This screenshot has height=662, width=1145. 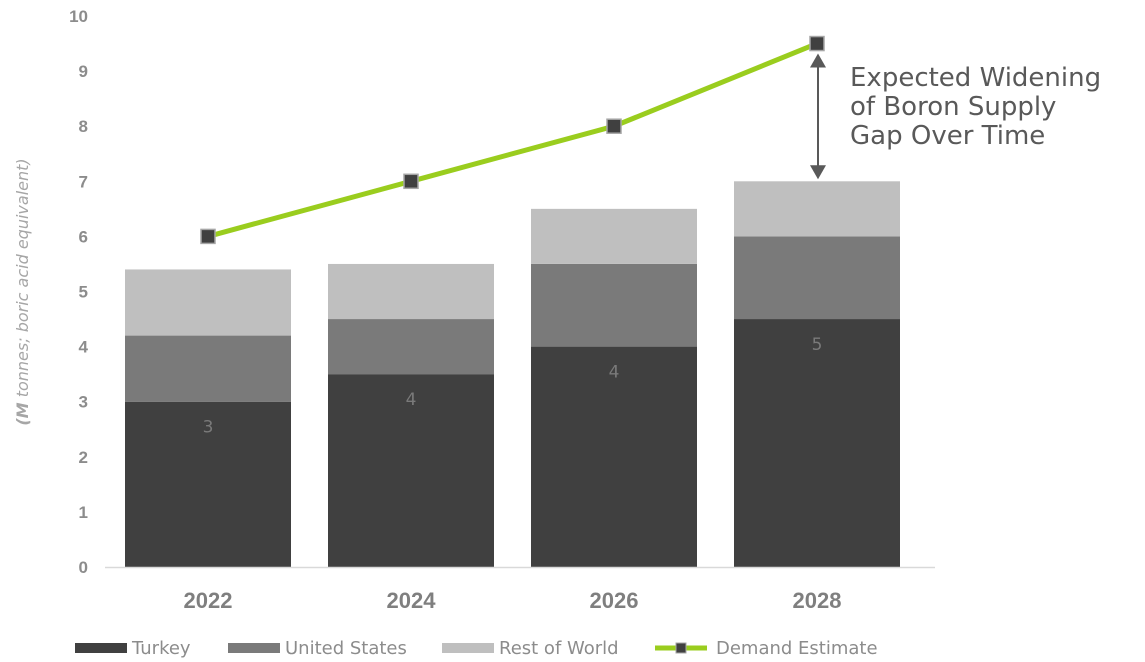 What do you see at coordinates (83, 567) in the screenshot?
I see `y-tick-label: 0` at bounding box center [83, 567].